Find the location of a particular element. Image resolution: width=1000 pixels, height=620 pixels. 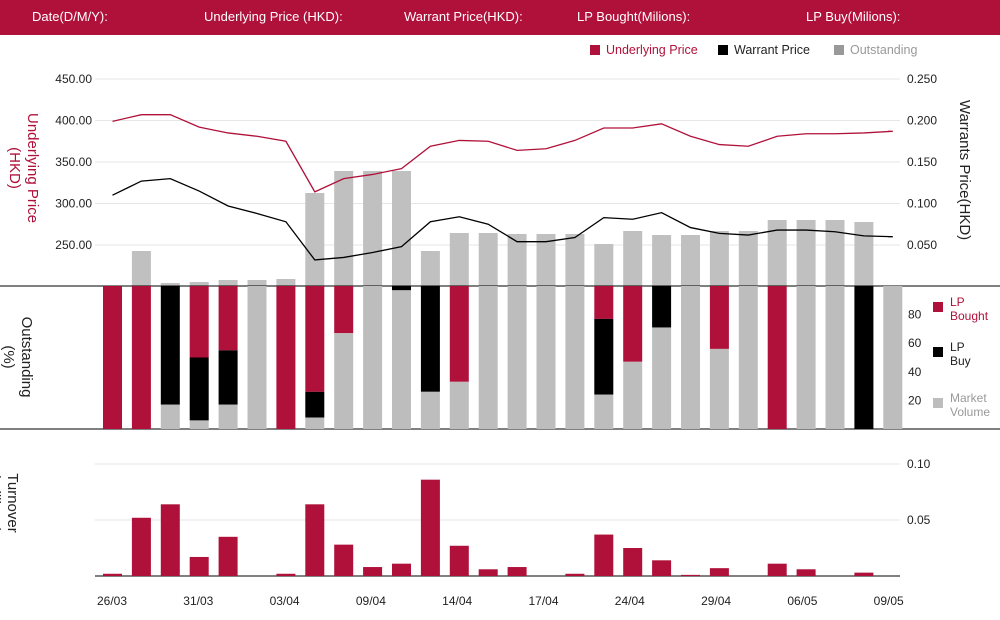

turnover-axis-title: Turnover(Millions) is located at coordinates (10, 503).